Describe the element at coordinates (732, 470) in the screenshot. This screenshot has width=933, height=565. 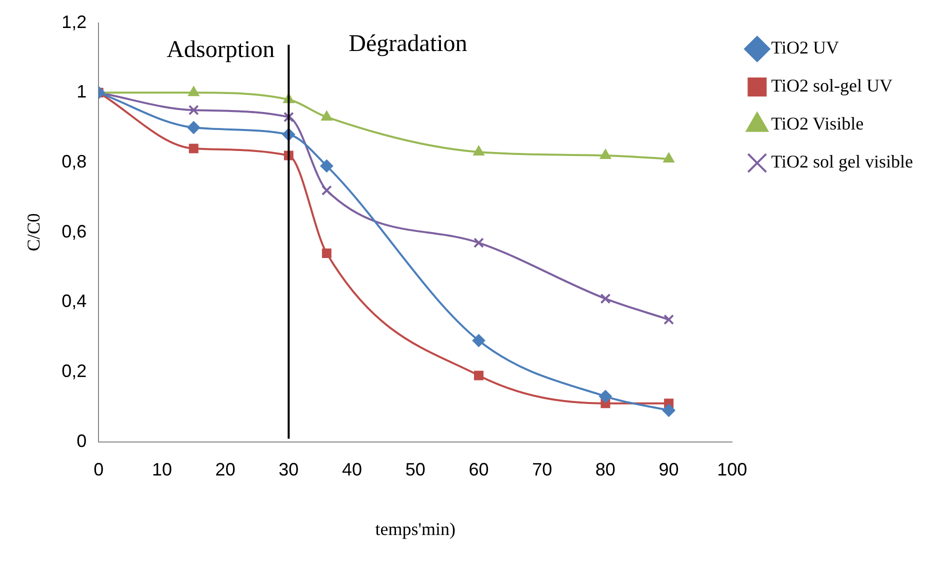
I see `x-tick-label: 100` at that location.